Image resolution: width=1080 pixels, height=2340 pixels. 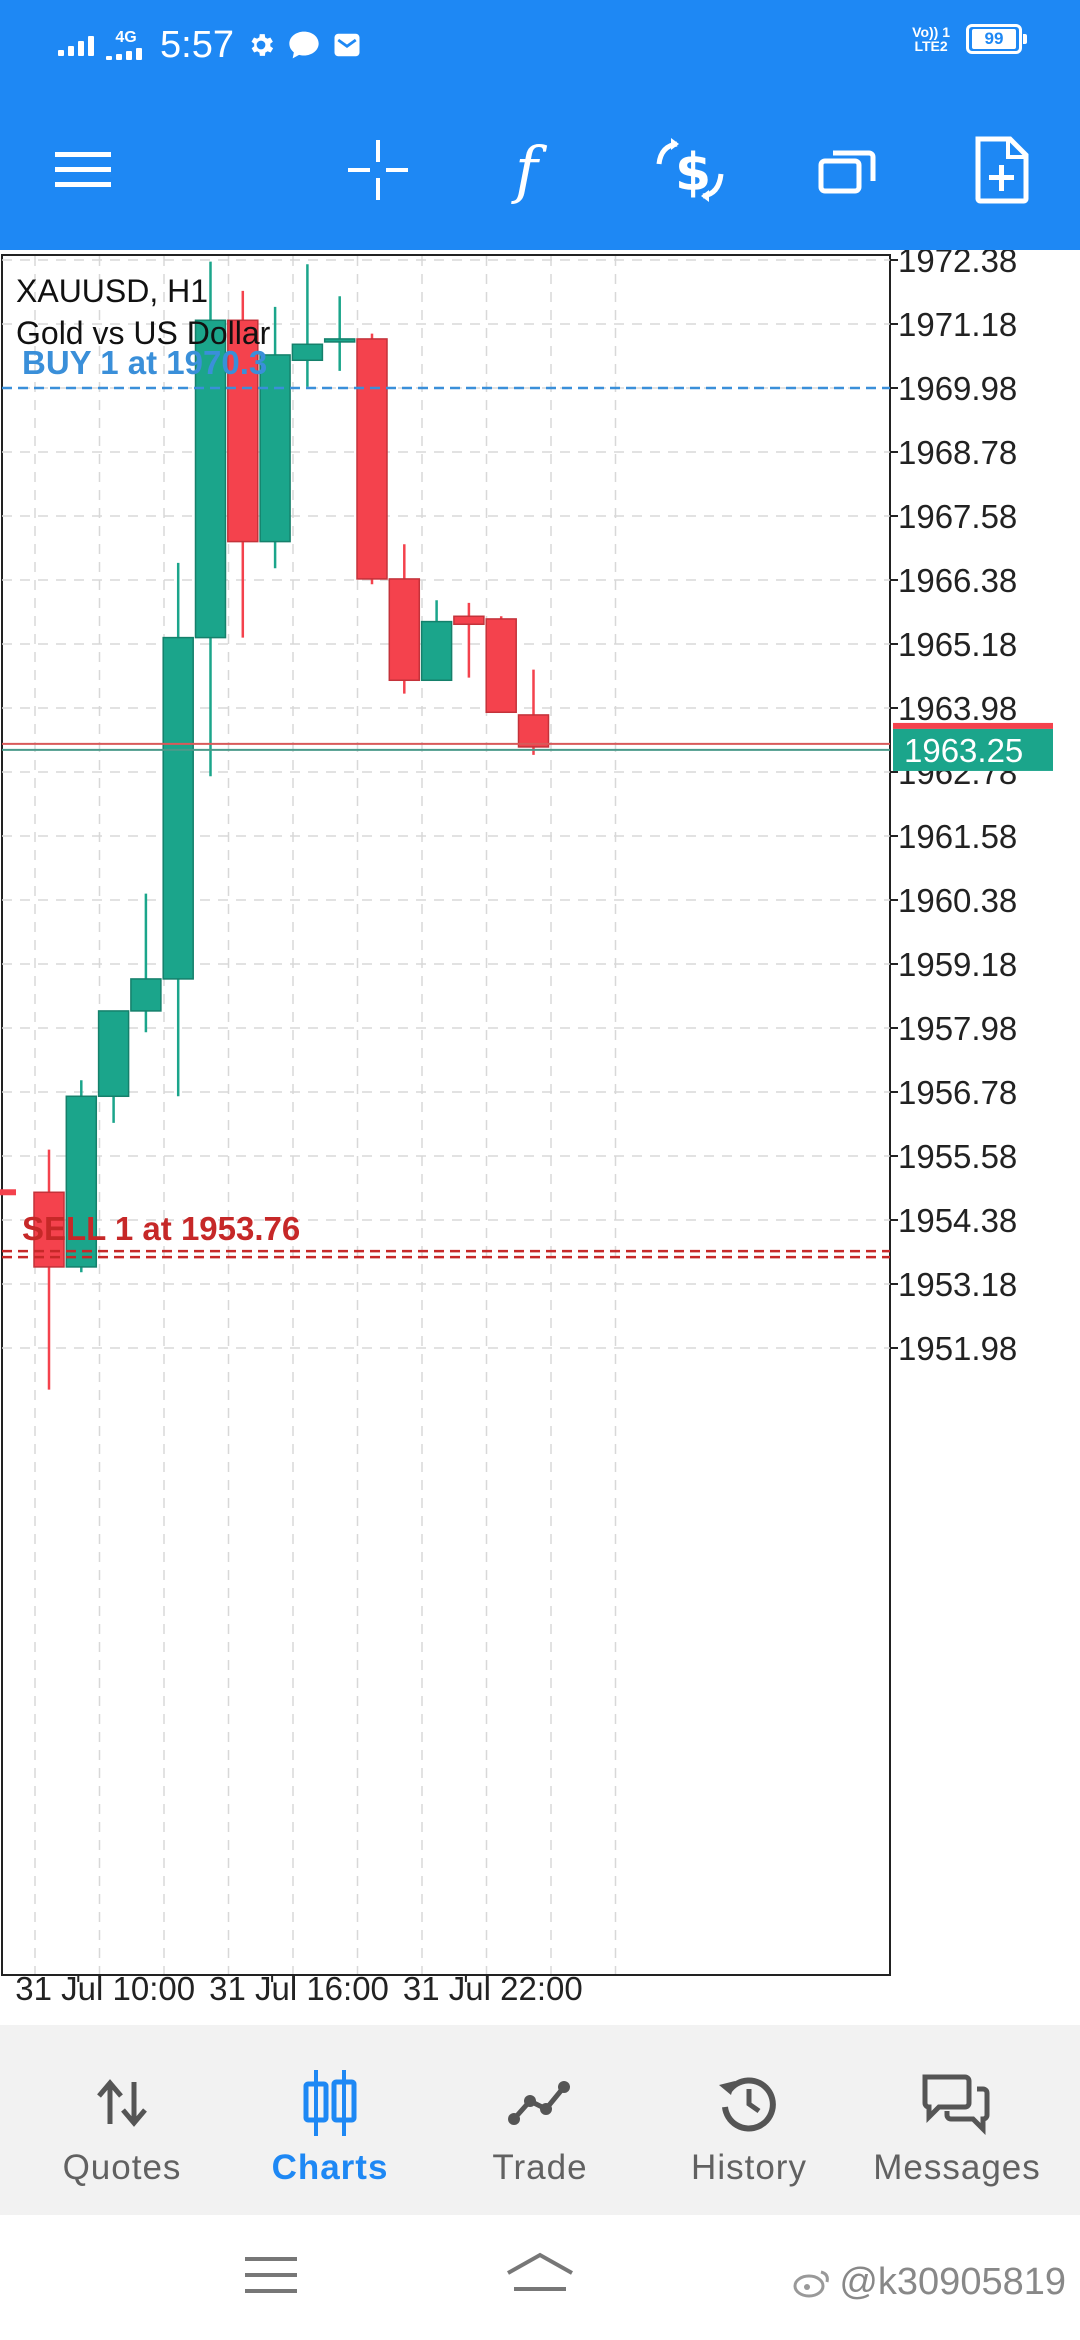 I want to click on crosshair-button, so click(x=378, y=170).